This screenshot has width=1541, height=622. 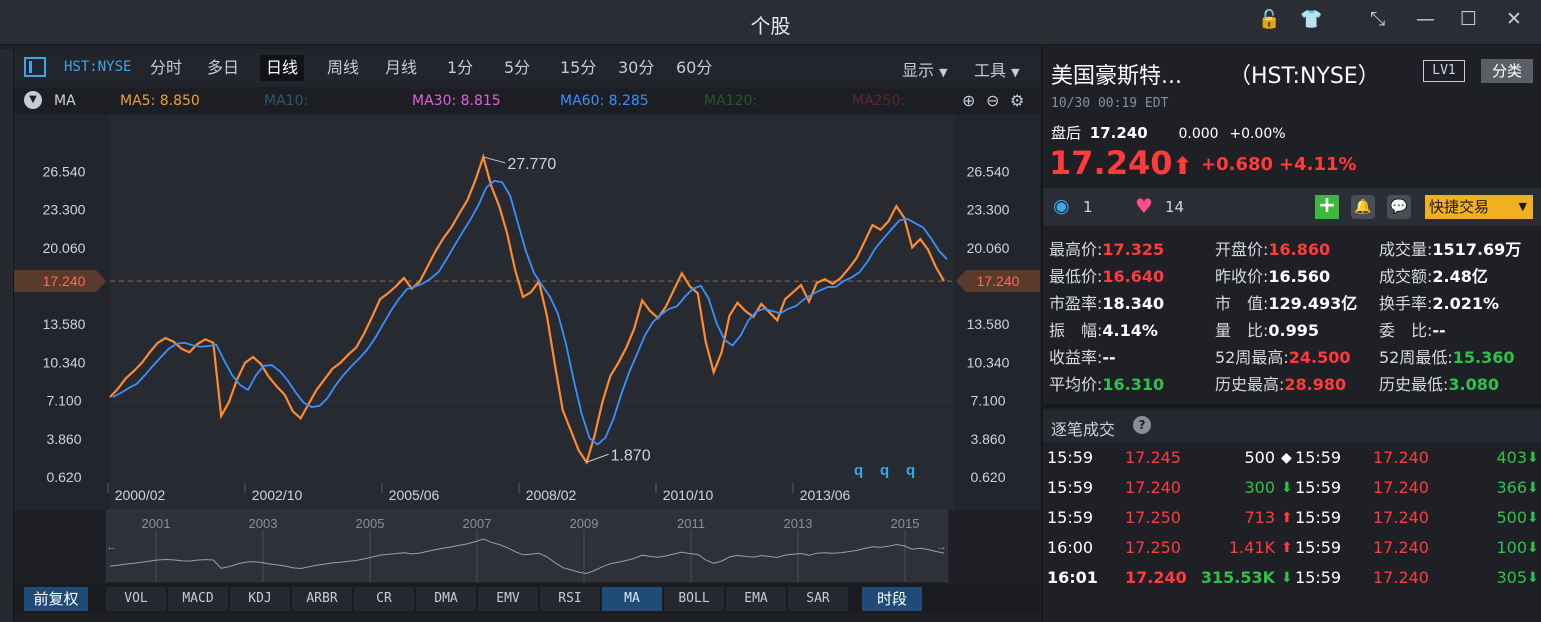 What do you see at coordinates (1507, 71) in the screenshot?
I see `category-button: 分类` at bounding box center [1507, 71].